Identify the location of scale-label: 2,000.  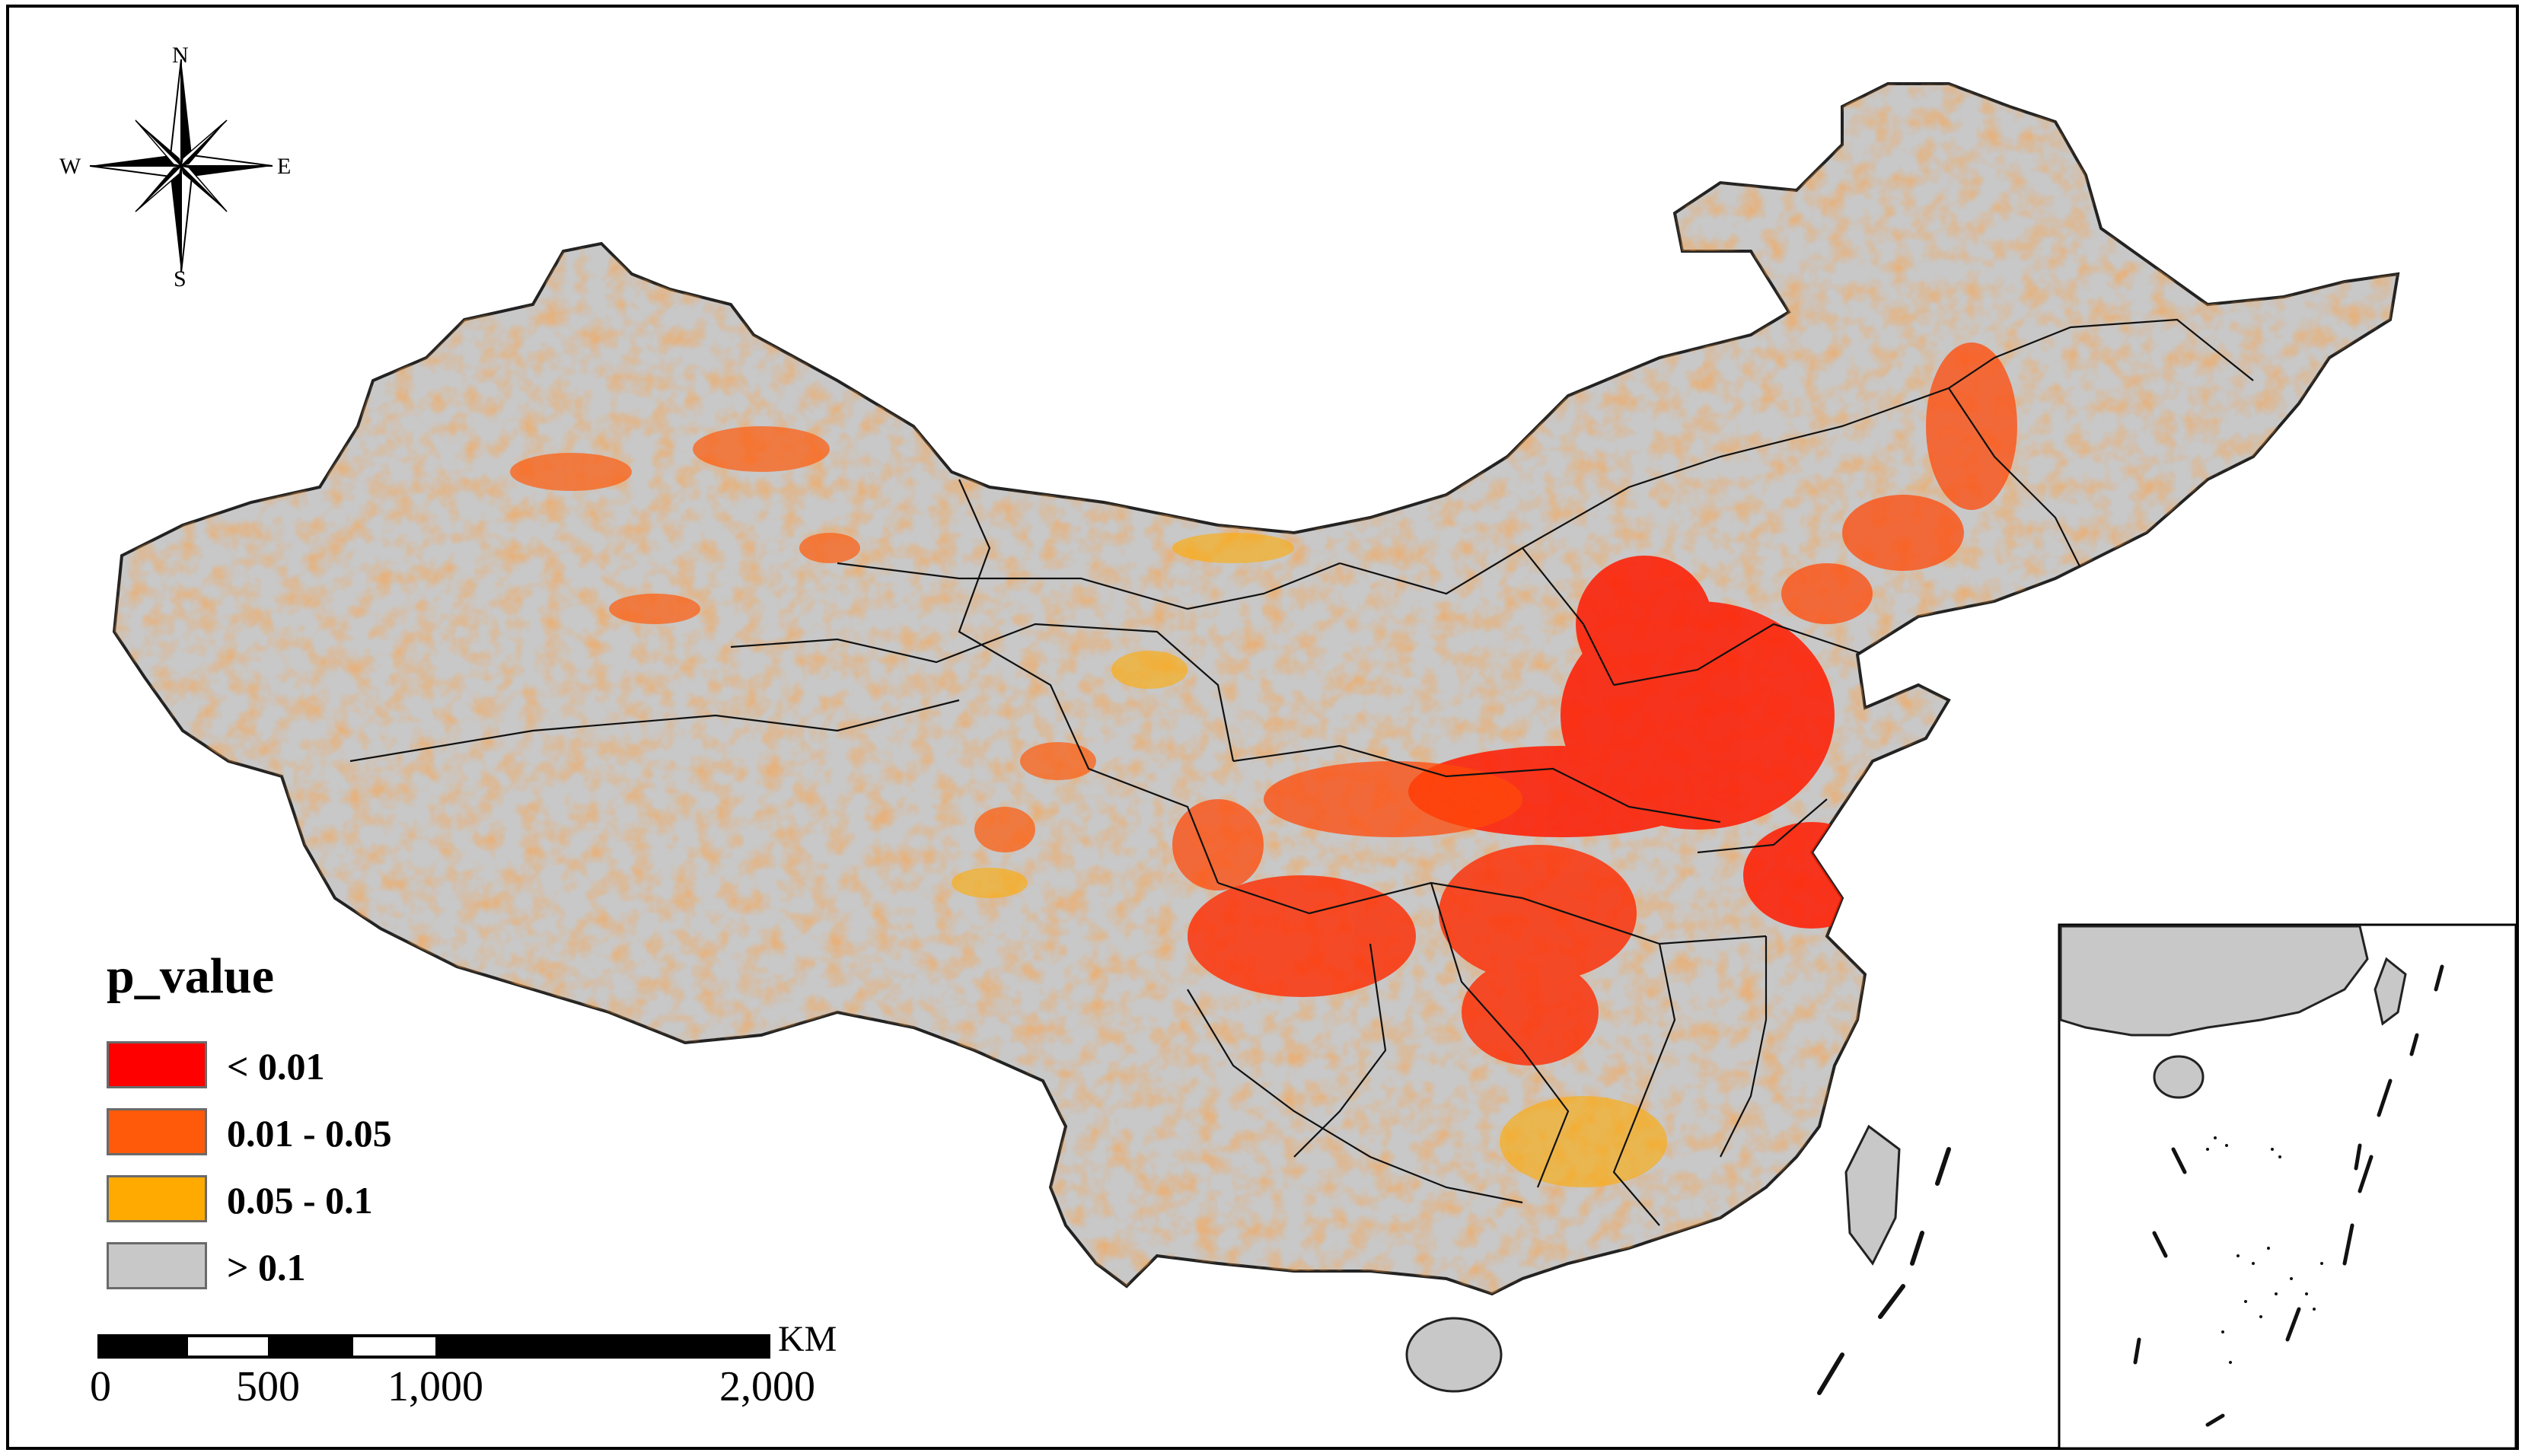
(767, 1386).